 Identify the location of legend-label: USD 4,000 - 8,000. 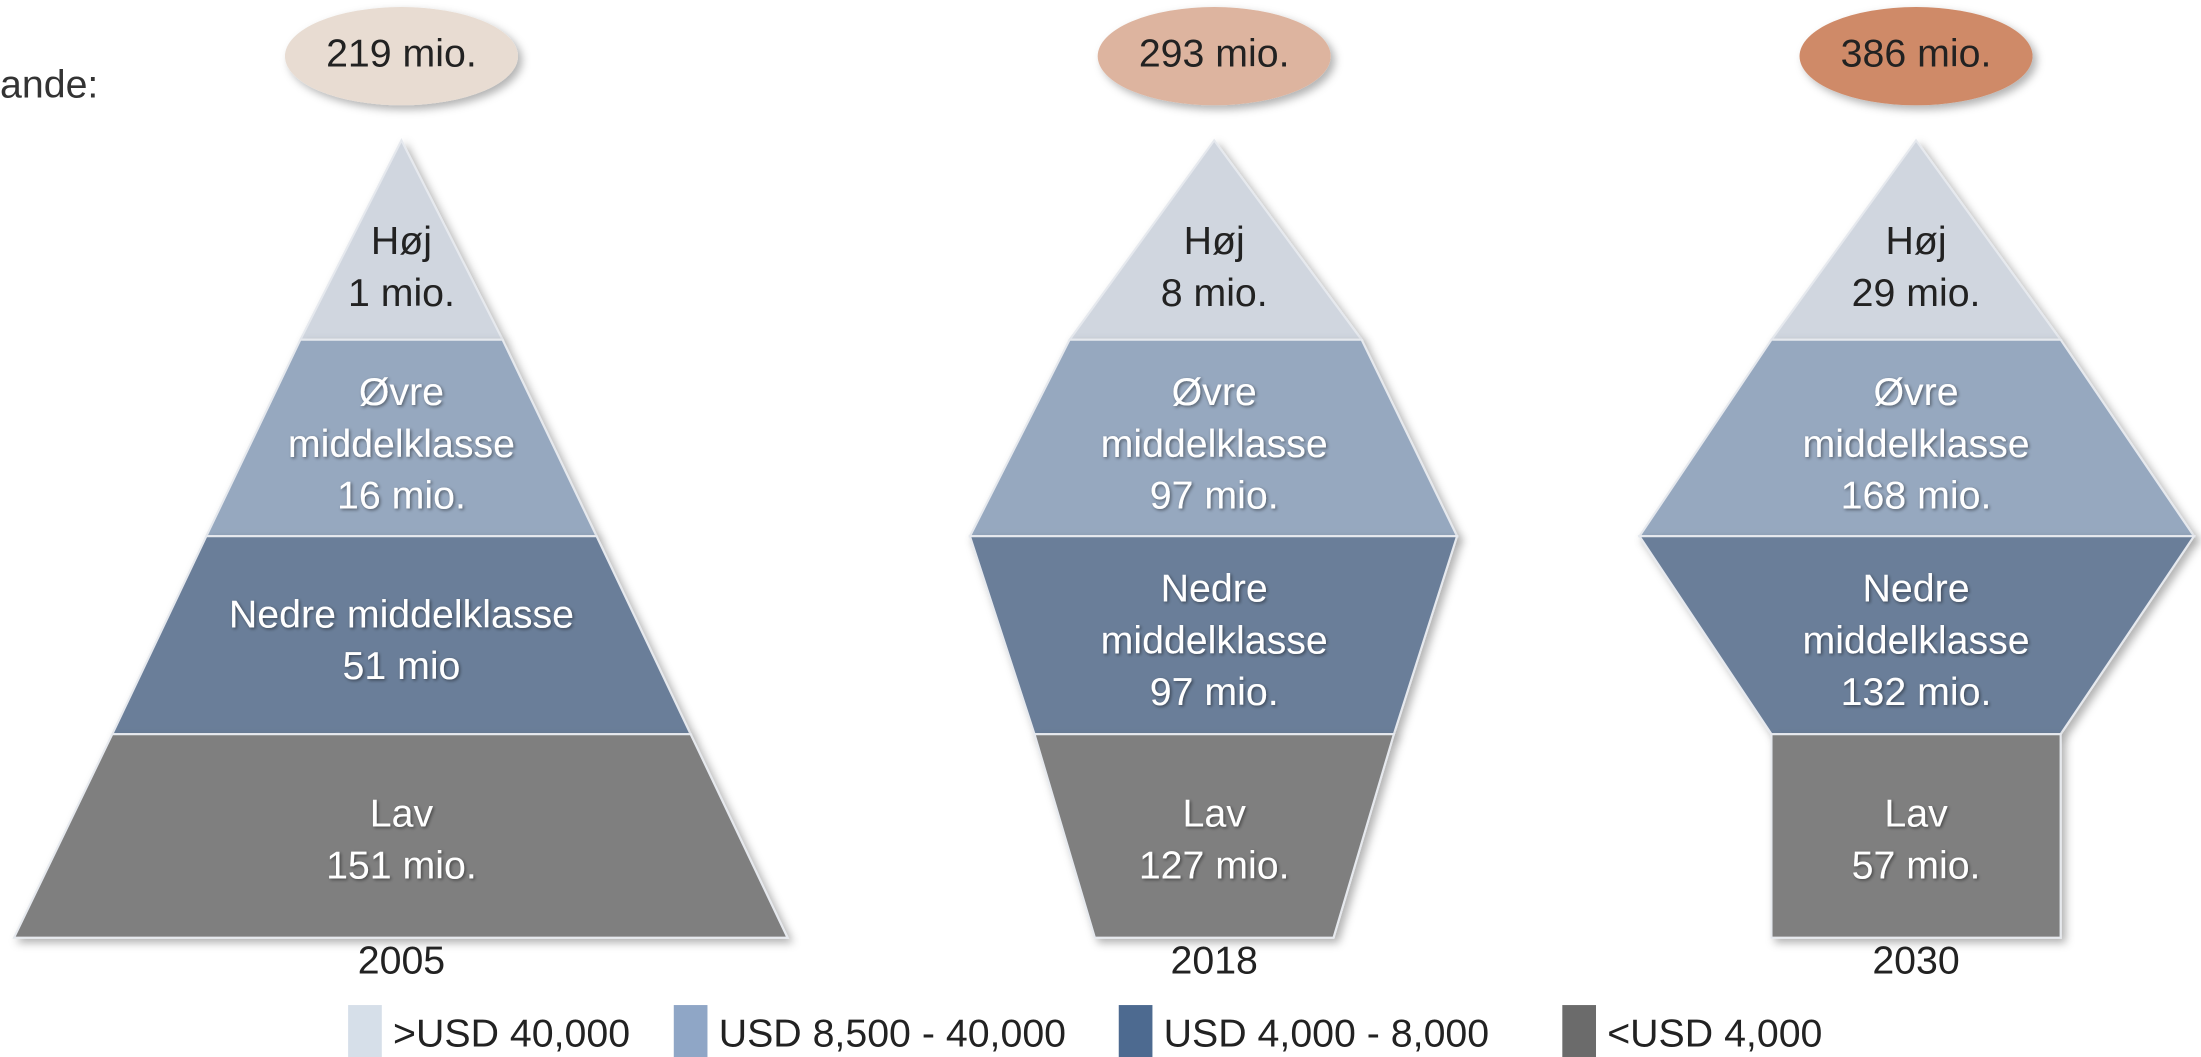
(1327, 1033).